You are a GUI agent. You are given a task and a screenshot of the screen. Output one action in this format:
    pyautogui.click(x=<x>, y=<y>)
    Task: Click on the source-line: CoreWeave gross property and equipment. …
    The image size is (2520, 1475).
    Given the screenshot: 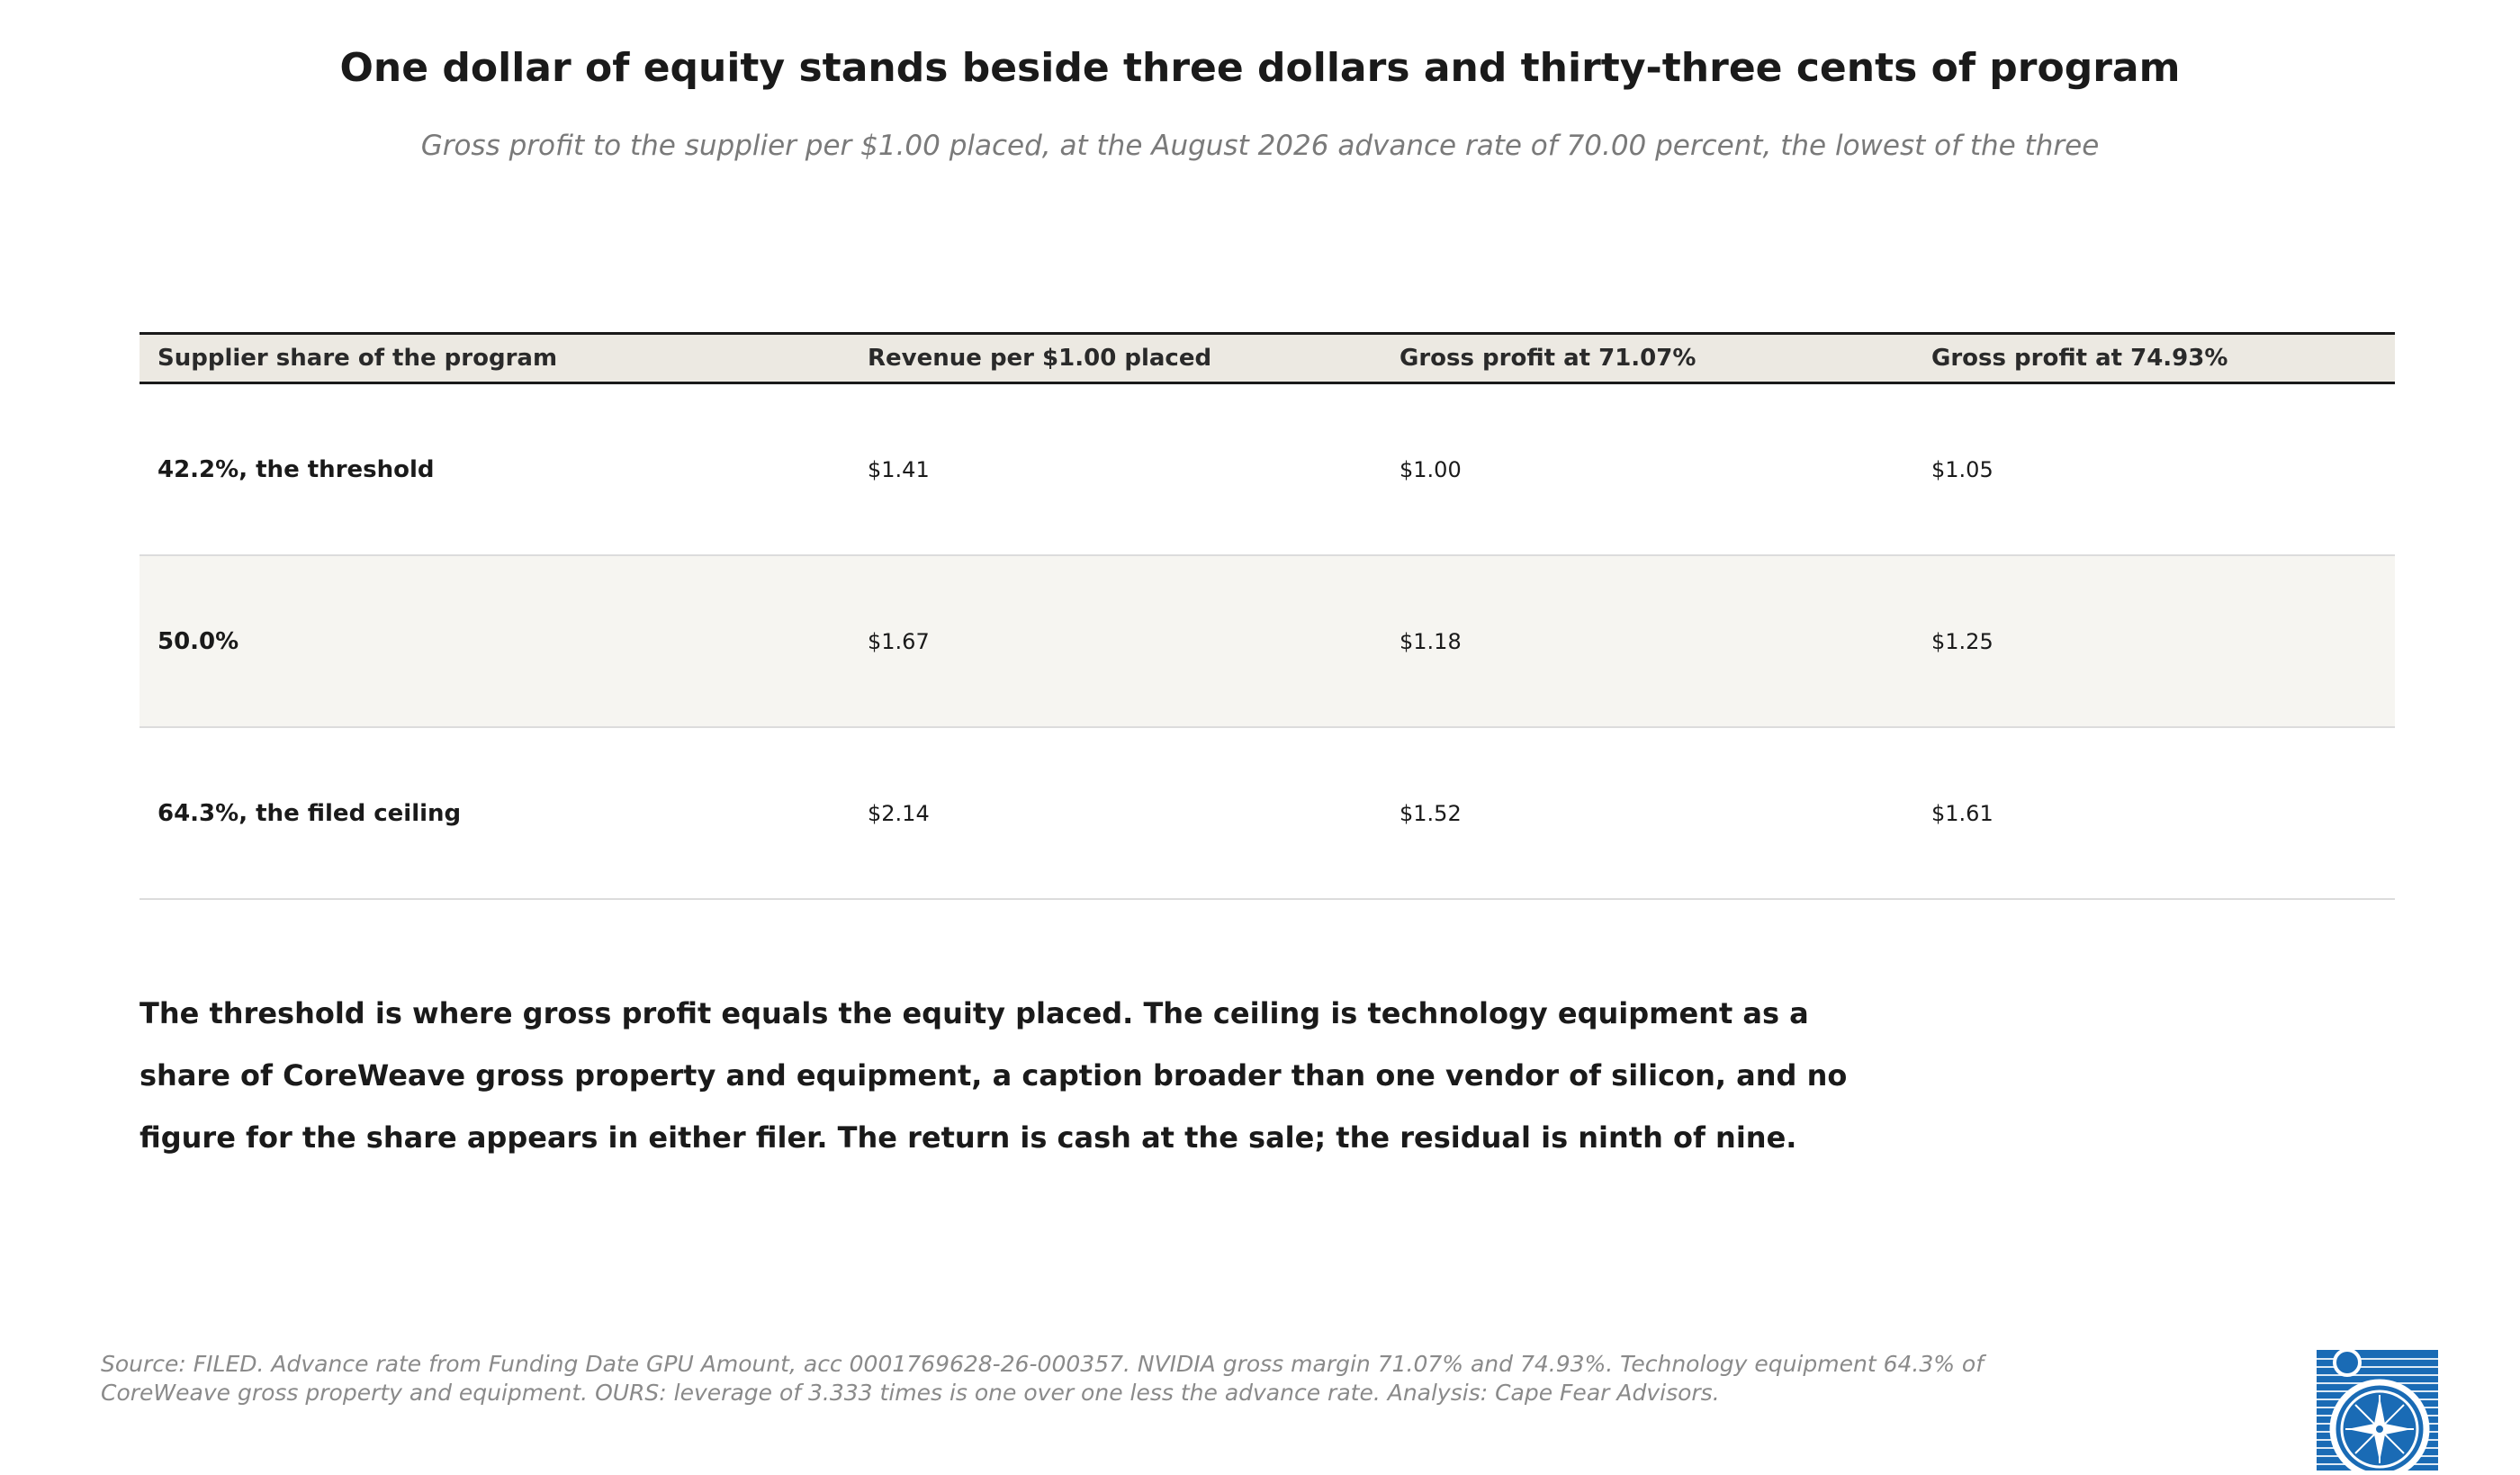 What is the action you would take?
    pyautogui.click(x=911, y=1393)
    